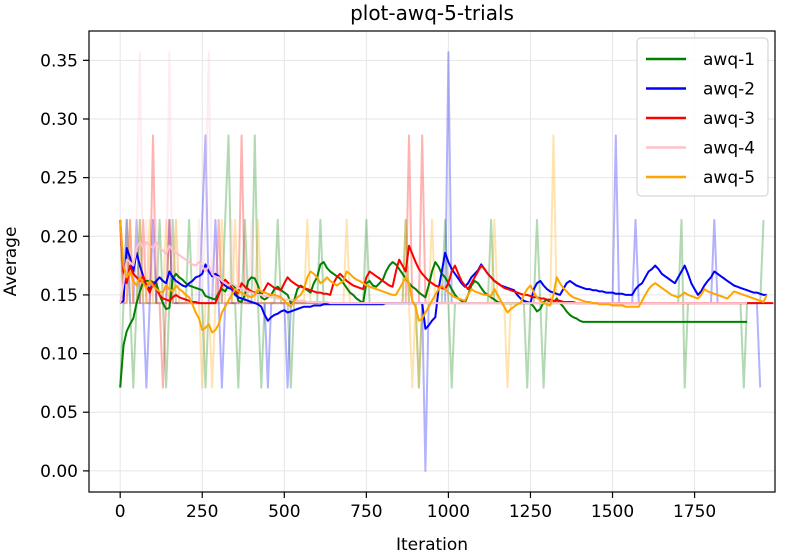  What do you see at coordinates (59, 61) in the screenshot?
I see `y-tick-label: 0.35` at bounding box center [59, 61].